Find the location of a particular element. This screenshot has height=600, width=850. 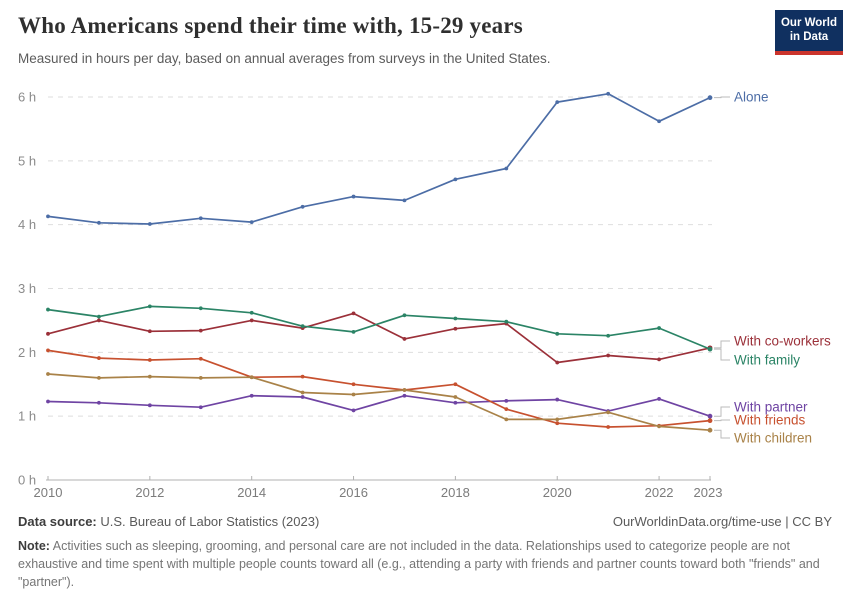

x-tick-label: 2014 is located at coordinates (251, 492).